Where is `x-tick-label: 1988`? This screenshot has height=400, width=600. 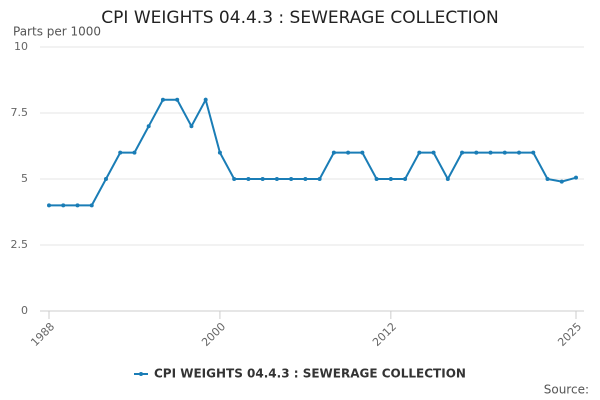 x-tick-label: 1988 is located at coordinates (42, 334).